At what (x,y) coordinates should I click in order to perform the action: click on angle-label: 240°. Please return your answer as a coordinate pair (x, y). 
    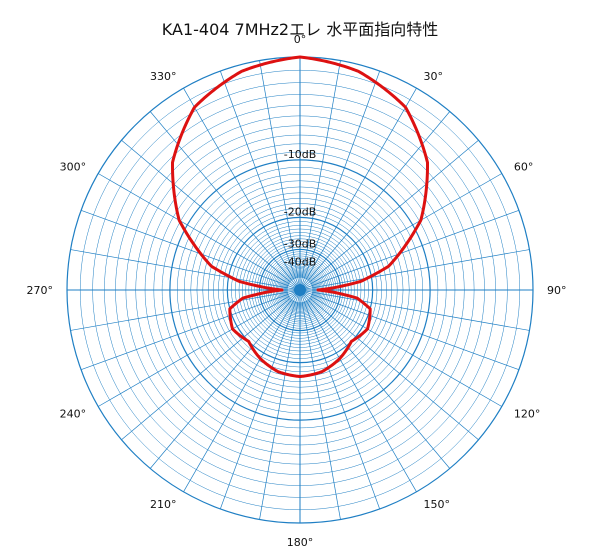
    Looking at the image, I should click on (73, 414).